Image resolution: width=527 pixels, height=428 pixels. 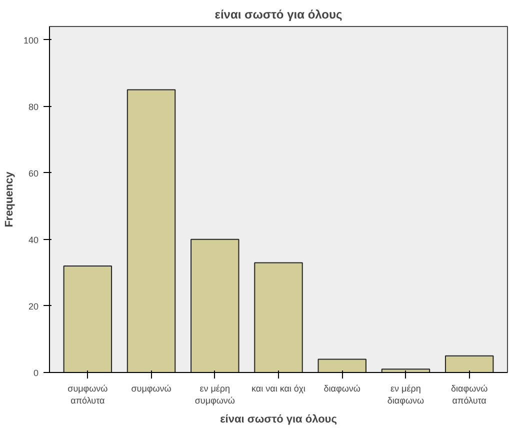 What do you see at coordinates (278, 15) in the screenshot?
I see `chart-title: είναι σωστό για όλους` at bounding box center [278, 15].